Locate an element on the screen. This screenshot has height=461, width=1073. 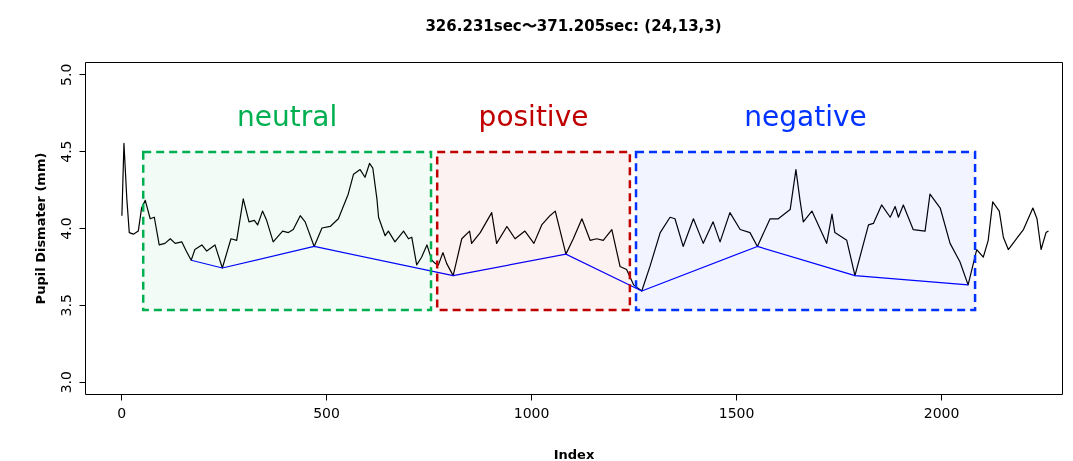
y-axis-title: Pupil Dismater (mm) is located at coordinates (40, 228).